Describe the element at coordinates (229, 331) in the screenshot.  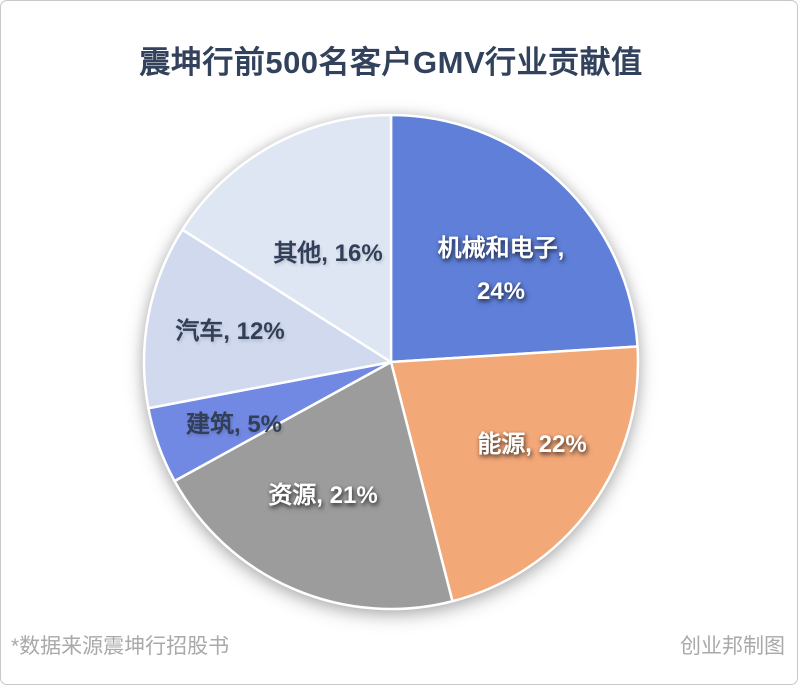
I see `slice-label-automotive: 汽车, 12%` at that location.